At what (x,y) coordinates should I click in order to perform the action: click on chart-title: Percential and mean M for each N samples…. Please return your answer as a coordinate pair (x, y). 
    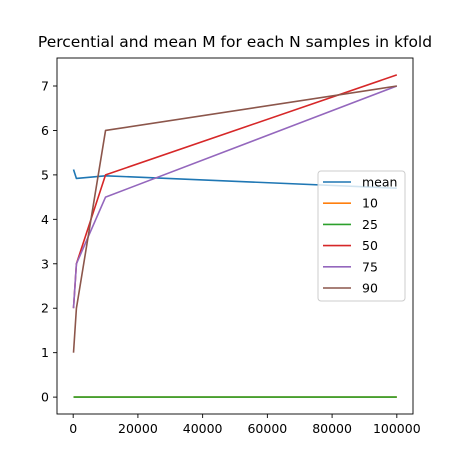
    Looking at the image, I should click on (235, 42).